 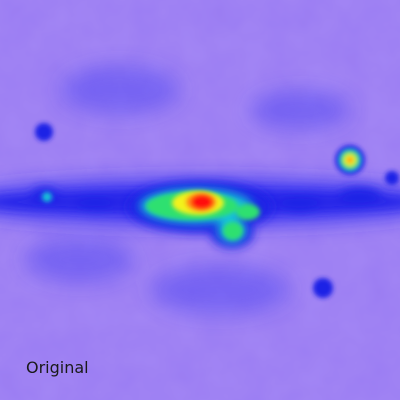 I want to click on image-caption: Original, so click(x=57, y=367).